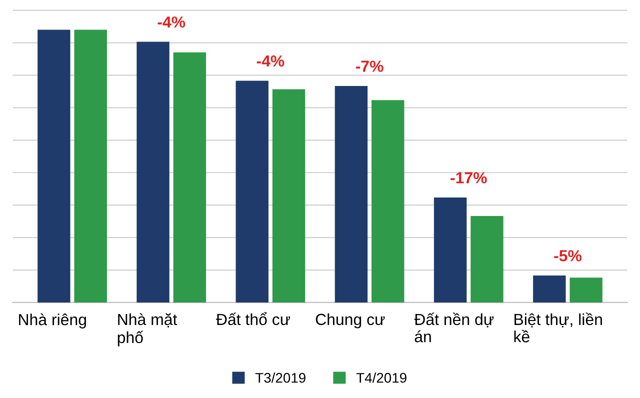 Image resolution: width=640 pixels, height=398 pixels. What do you see at coordinates (454, 327) in the screenshot?
I see `x-tick-label: Đất nền dự án` at bounding box center [454, 327].